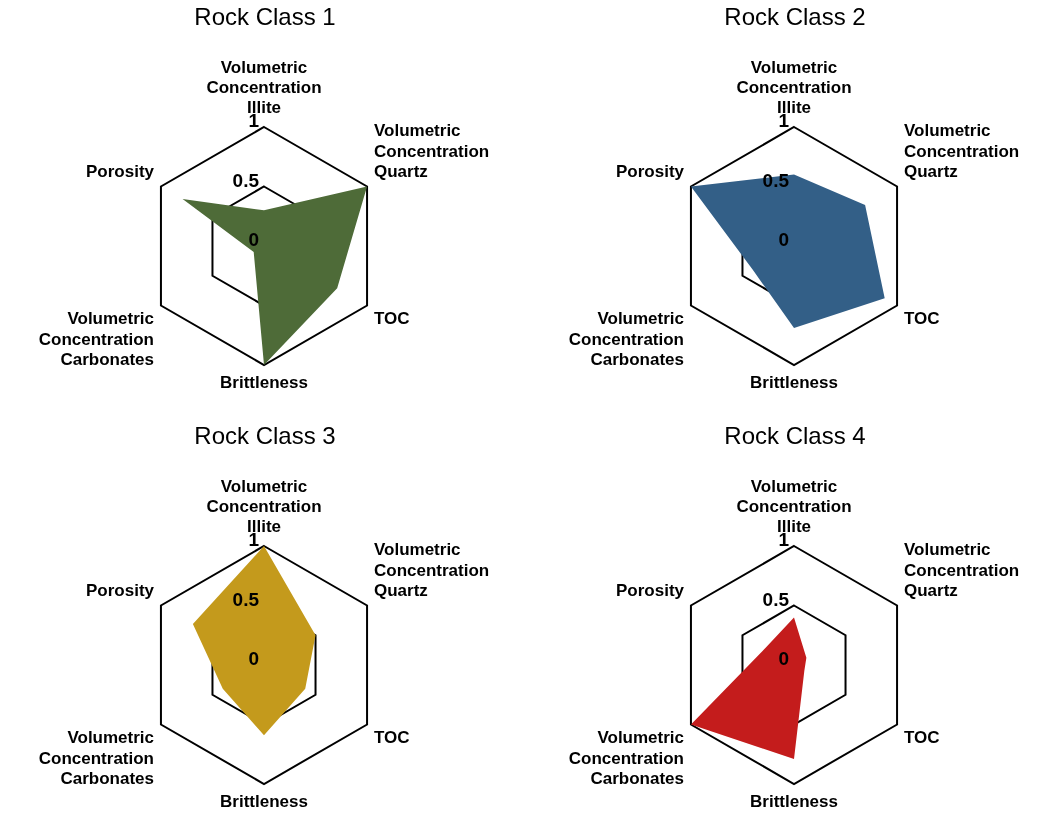  Describe the element at coordinates (265, 436) in the screenshot. I see `chart-title: Rock Class 3` at that location.